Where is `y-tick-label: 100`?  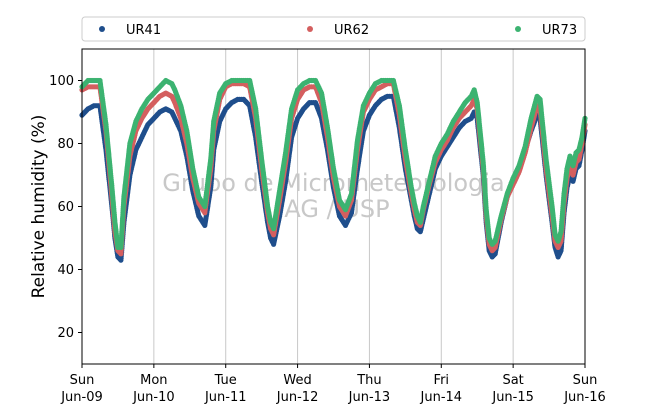 y-tick-label: 100 is located at coordinates (61, 81).